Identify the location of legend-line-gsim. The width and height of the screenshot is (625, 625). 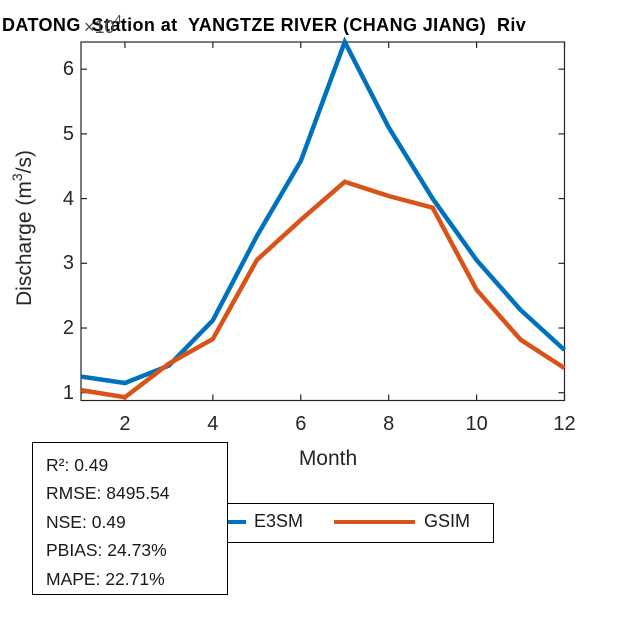
(374, 521).